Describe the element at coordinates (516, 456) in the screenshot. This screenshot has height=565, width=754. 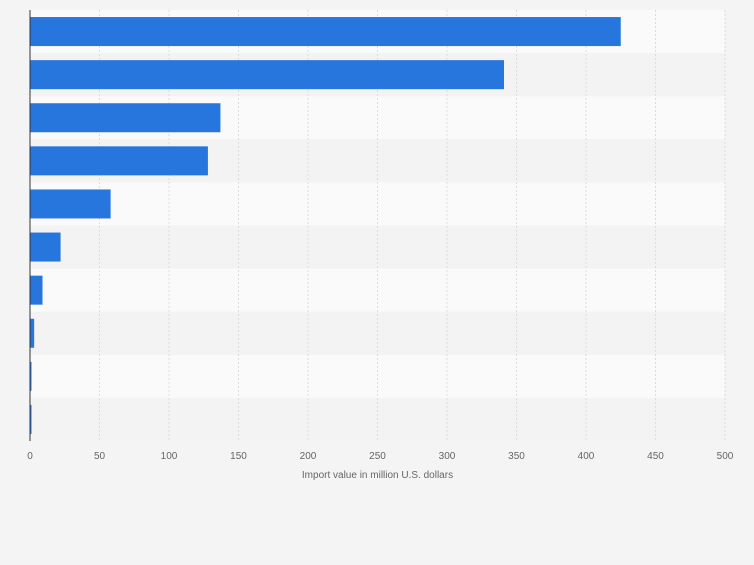
I see `x-tick-label: 350` at that location.